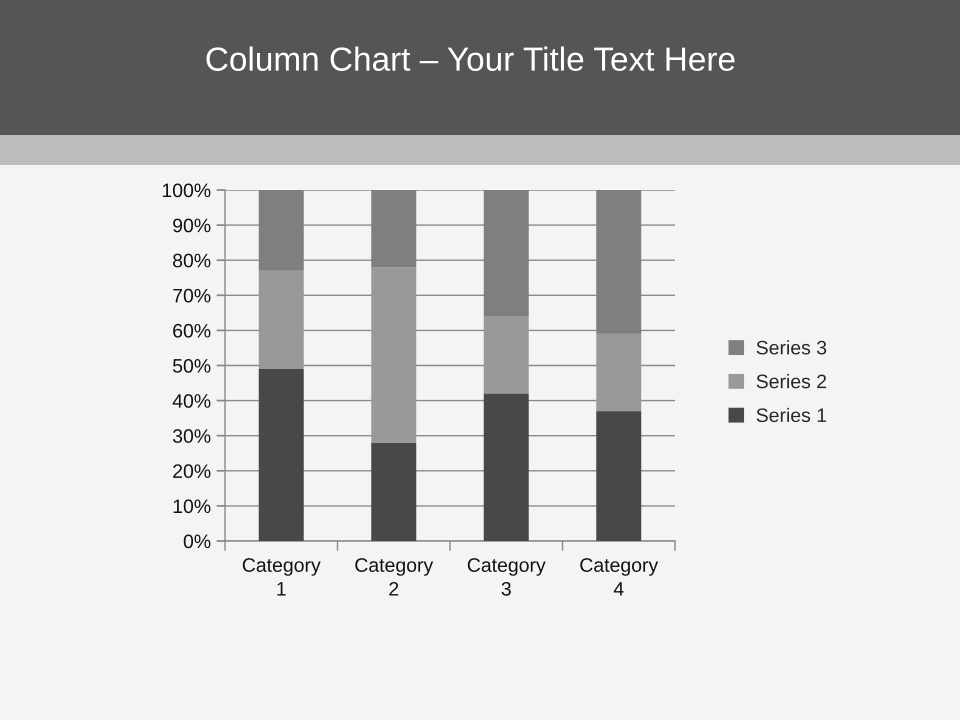 This screenshot has height=720, width=960. What do you see at coordinates (191, 471) in the screenshot?
I see `y-tick-label: 20%` at bounding box center [191, 471].